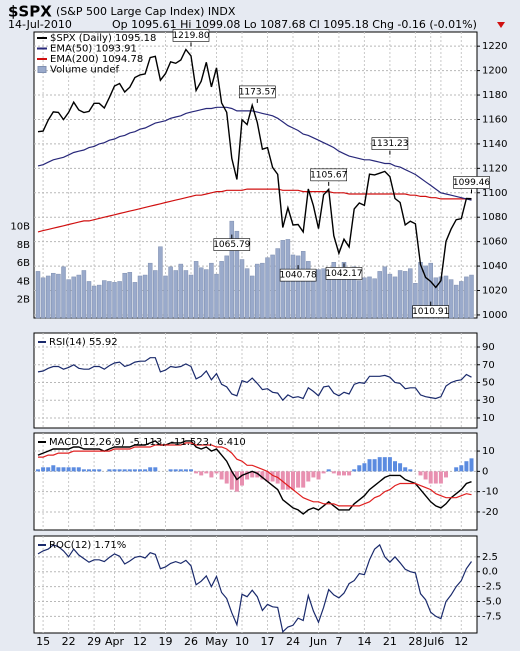 The image size is (520, 651). What do you see at coordinates (87, 442) in the screenshot?
I see `panel-title: MACD(12,26,9)` at bounding box center [87, 442].